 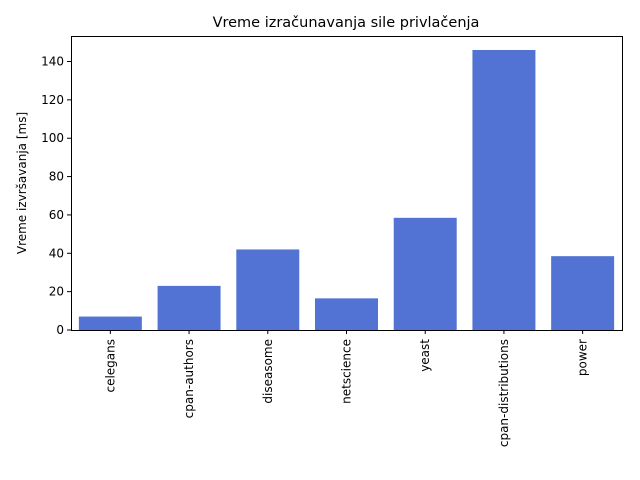 What do you see at coordinates (425, 273) in the screenshot?
I see `bar-yeast` at bounding box center [425, 273].